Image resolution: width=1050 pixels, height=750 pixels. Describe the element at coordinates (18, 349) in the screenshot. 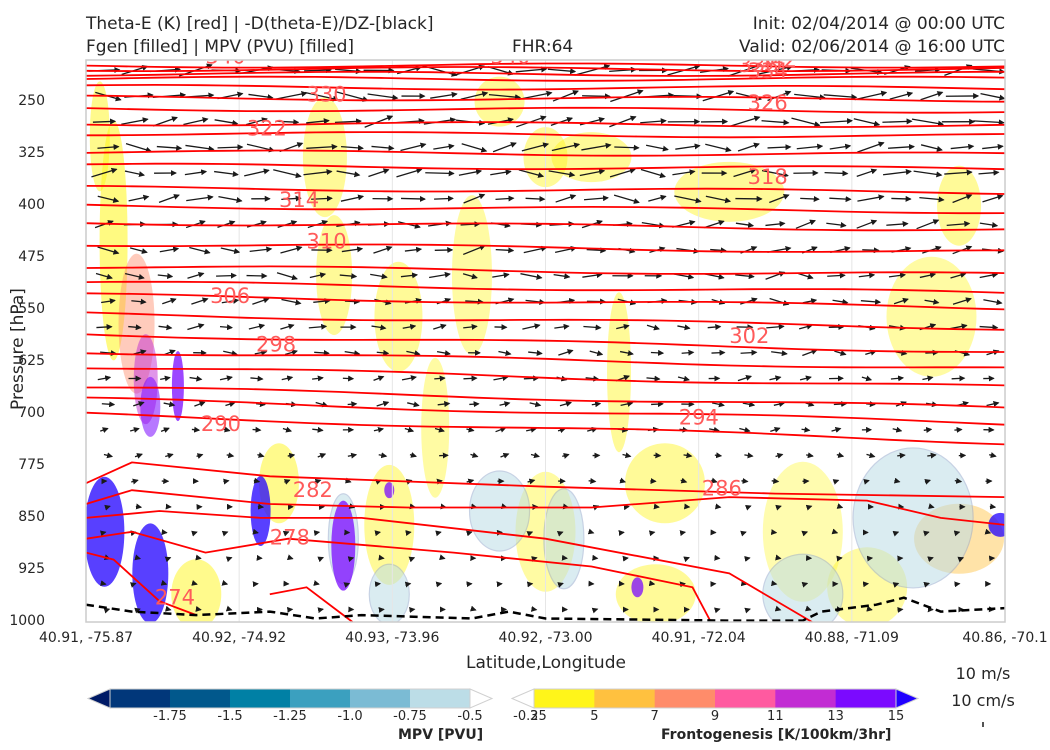

I see `y-axis-label: Pressure [hPa]` at that location.